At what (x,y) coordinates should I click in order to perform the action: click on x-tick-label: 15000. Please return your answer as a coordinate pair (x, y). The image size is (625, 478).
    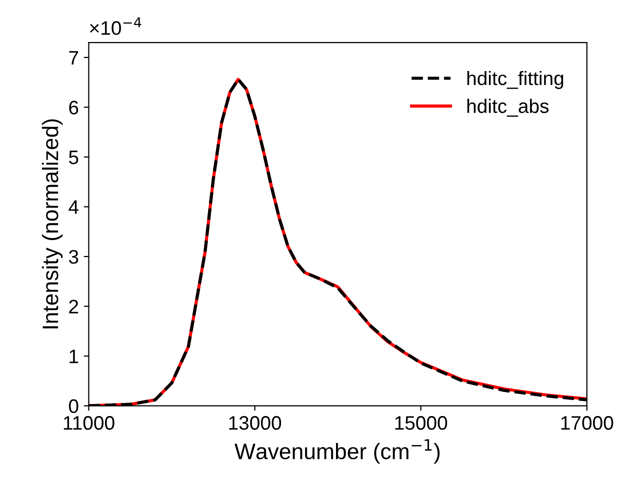
    Looking at the image, I should click on (421, 423).